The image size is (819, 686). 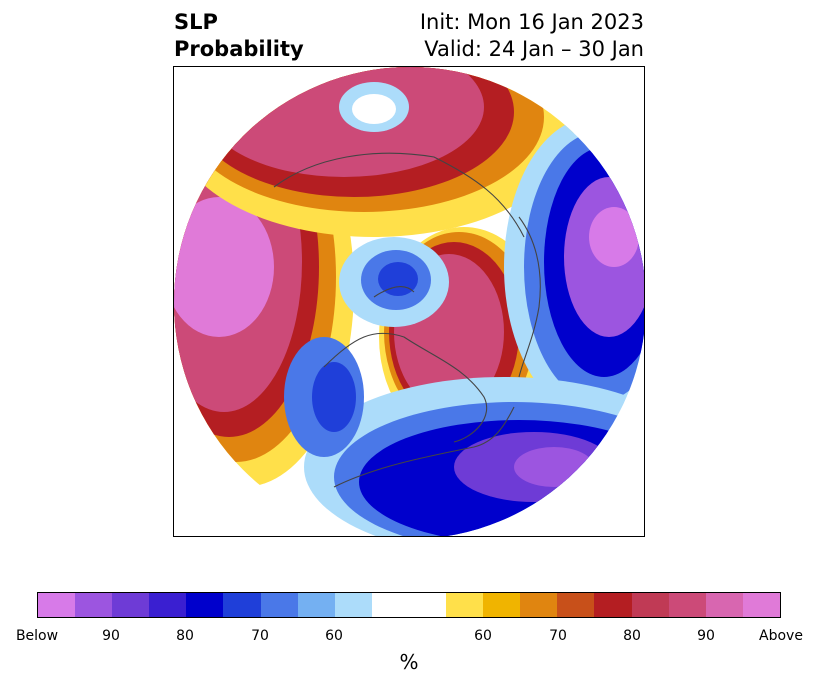 What do you see at coordinates (111, 636) in the screenshot?
I see `tick-below-90: 90` at bounding box center [111, 636].